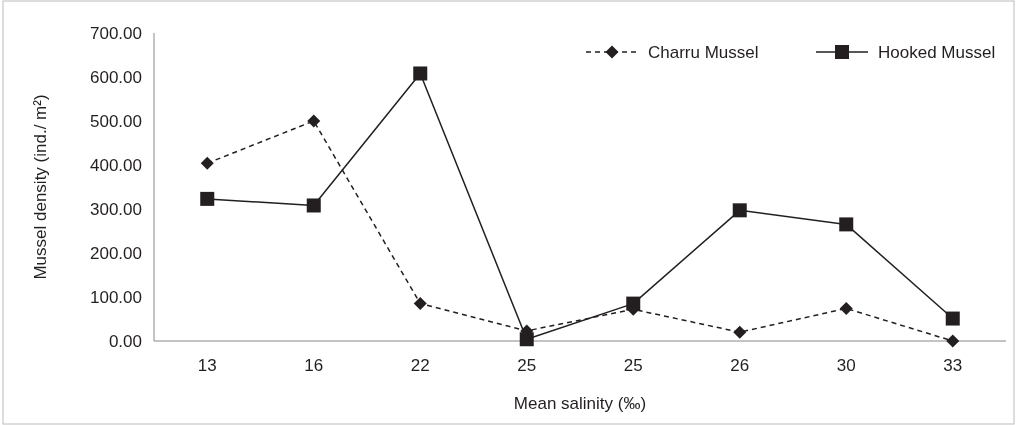 The image size is (1017, 425). Describe the element at coordinates (953, 365) in the screenshot. I see `x-tick-label: 33` at that location.